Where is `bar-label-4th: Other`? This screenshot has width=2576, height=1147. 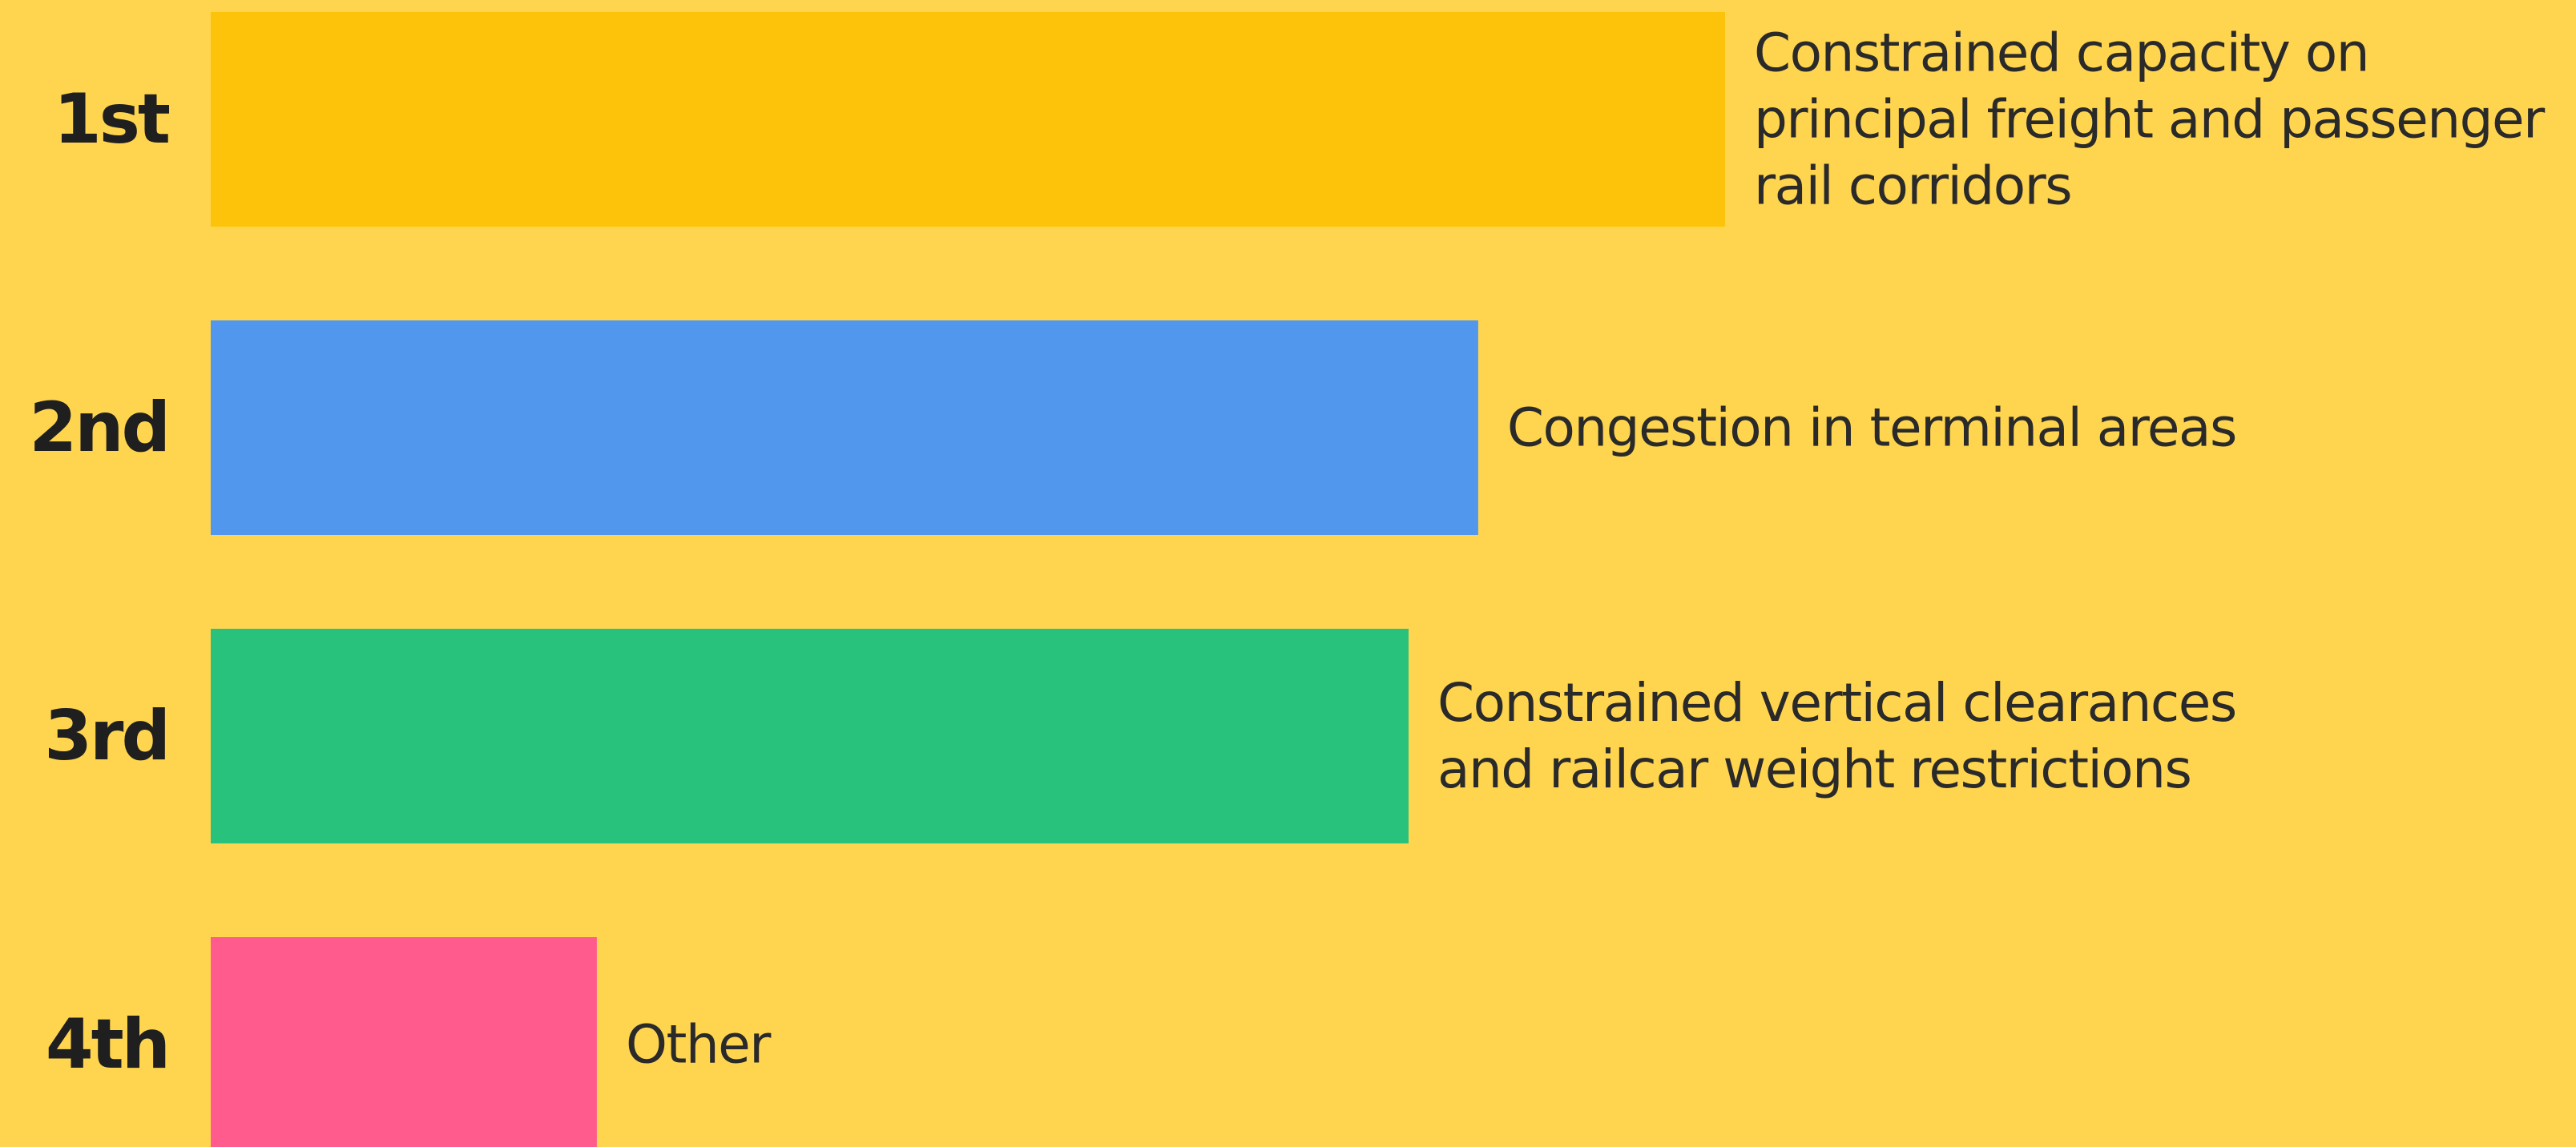 bar-label-4th: Other is located at coordinates (699, 1045).